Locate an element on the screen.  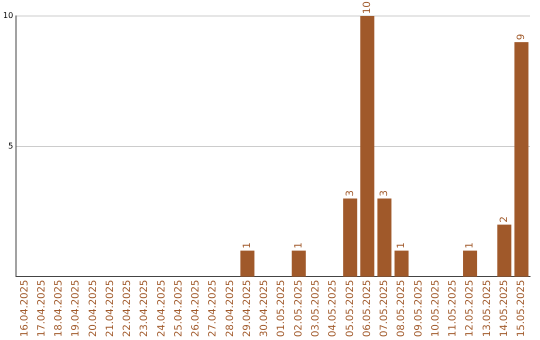
x-tick-label: 22.04.2025 is located at coordinates (128, 309).